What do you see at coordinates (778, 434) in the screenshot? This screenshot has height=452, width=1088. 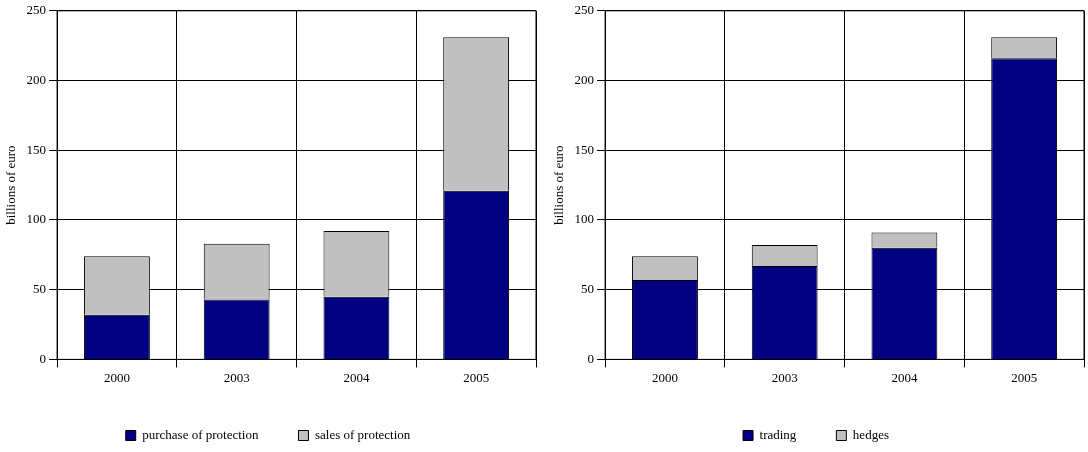 I see `legend-label: trading` at bounding box center [778, 434].